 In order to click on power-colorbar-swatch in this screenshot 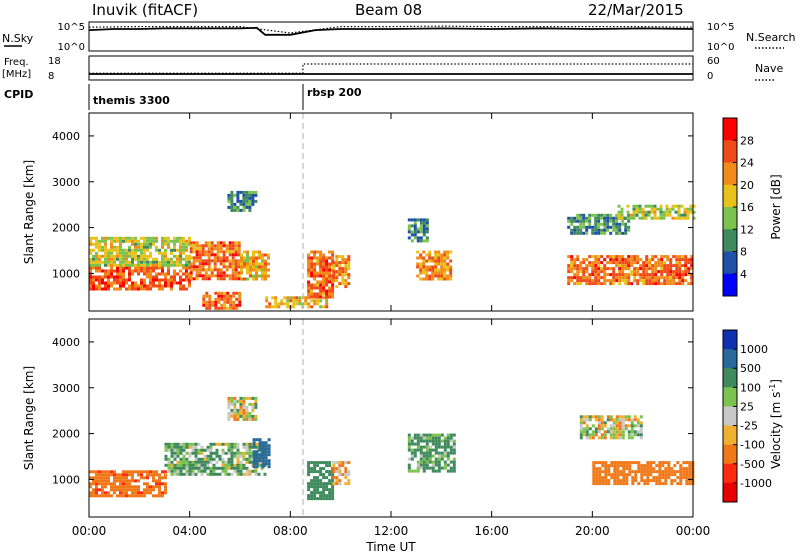, I will do `click(730, 196)`.